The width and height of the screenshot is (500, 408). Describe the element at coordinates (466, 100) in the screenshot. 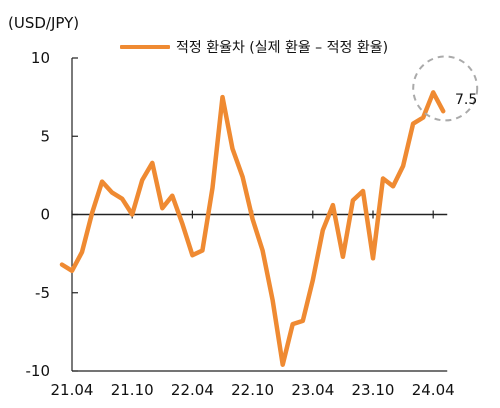

I see `callout-value: 7.5` at that location.